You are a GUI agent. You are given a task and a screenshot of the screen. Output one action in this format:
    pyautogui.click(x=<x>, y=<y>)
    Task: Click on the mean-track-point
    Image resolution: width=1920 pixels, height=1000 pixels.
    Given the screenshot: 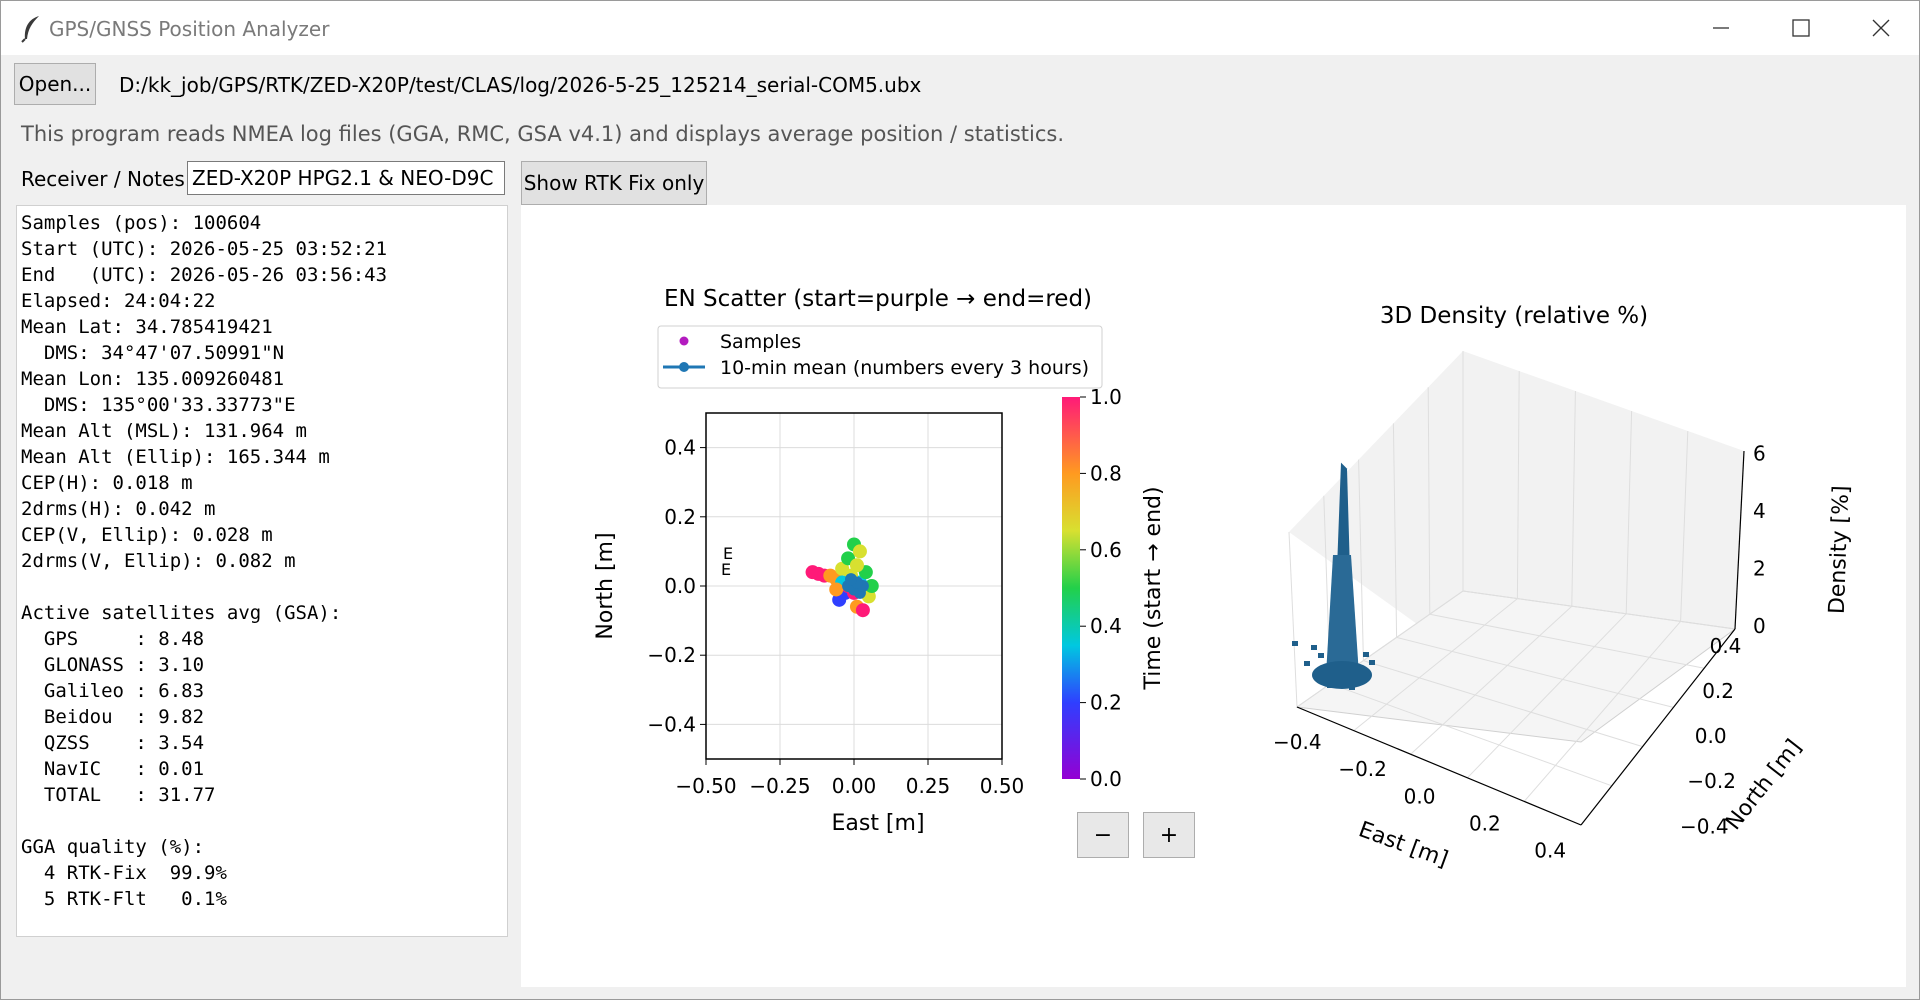 What is the action you would take?
    pyautogui.click(x=851, y=579)
    